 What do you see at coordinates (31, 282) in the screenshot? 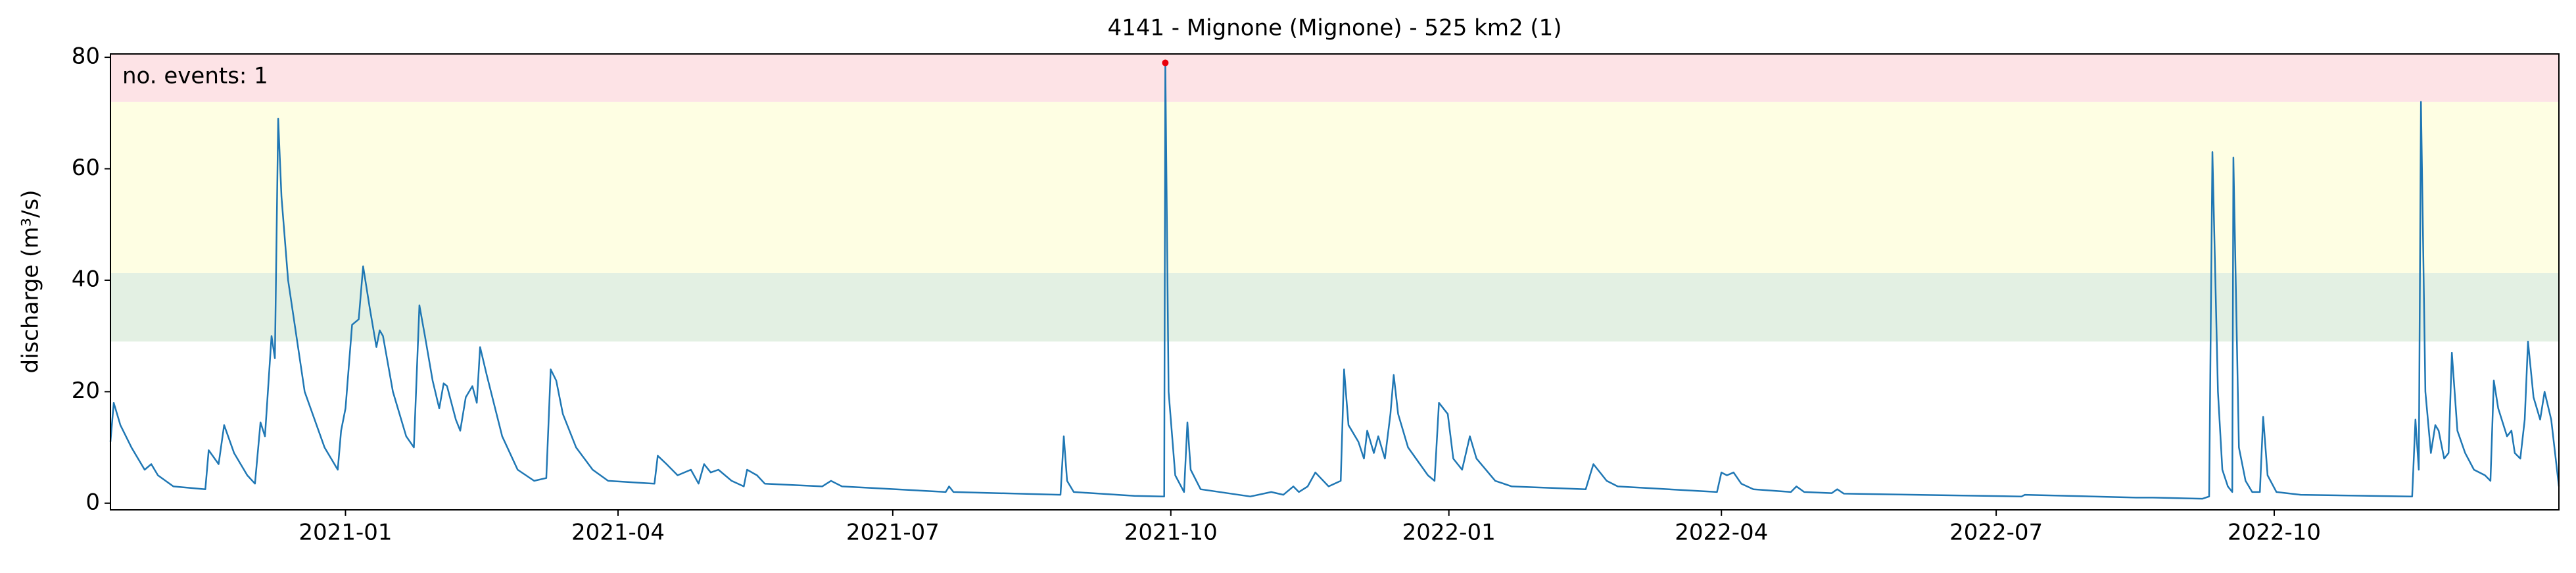
I see `y-axis-label: discharge (m³/s)` at bounding box center [31, 282].